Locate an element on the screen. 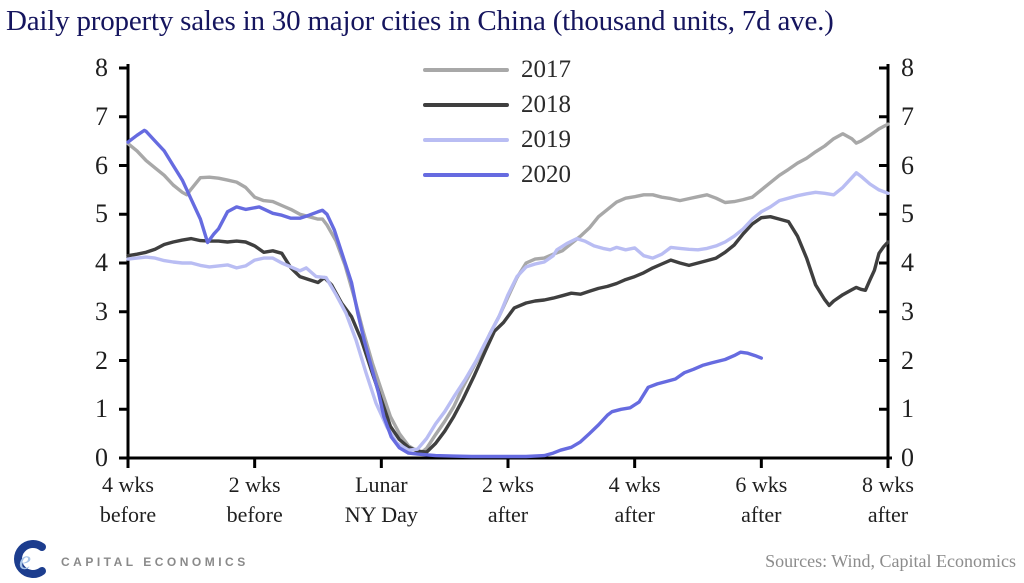 The width and height of the screenshot is (1024, 583). y-tick-label-right: 2 is located at coordinates (907, 360).